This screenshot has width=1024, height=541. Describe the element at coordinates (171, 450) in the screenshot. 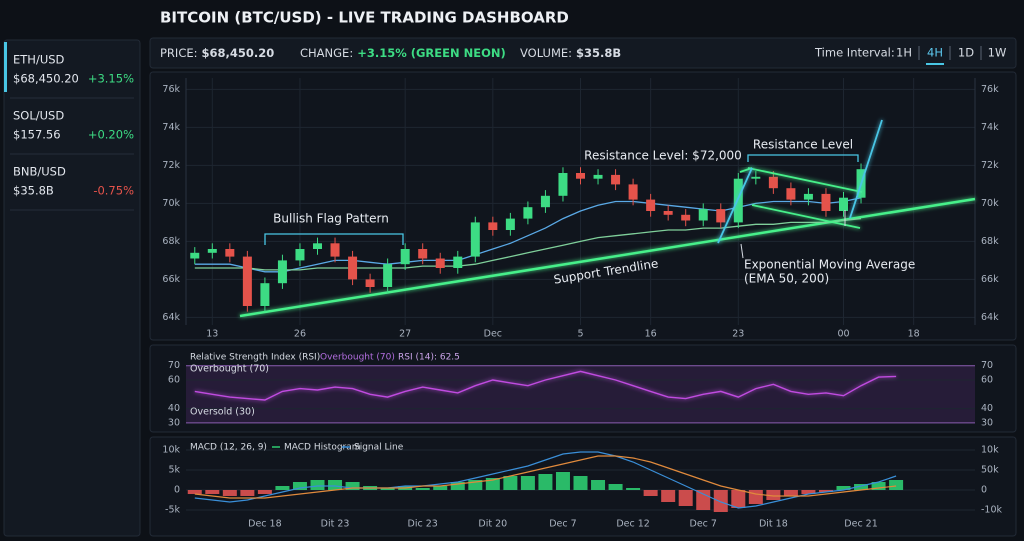

I see `y-tick-label: 10k` at that location.